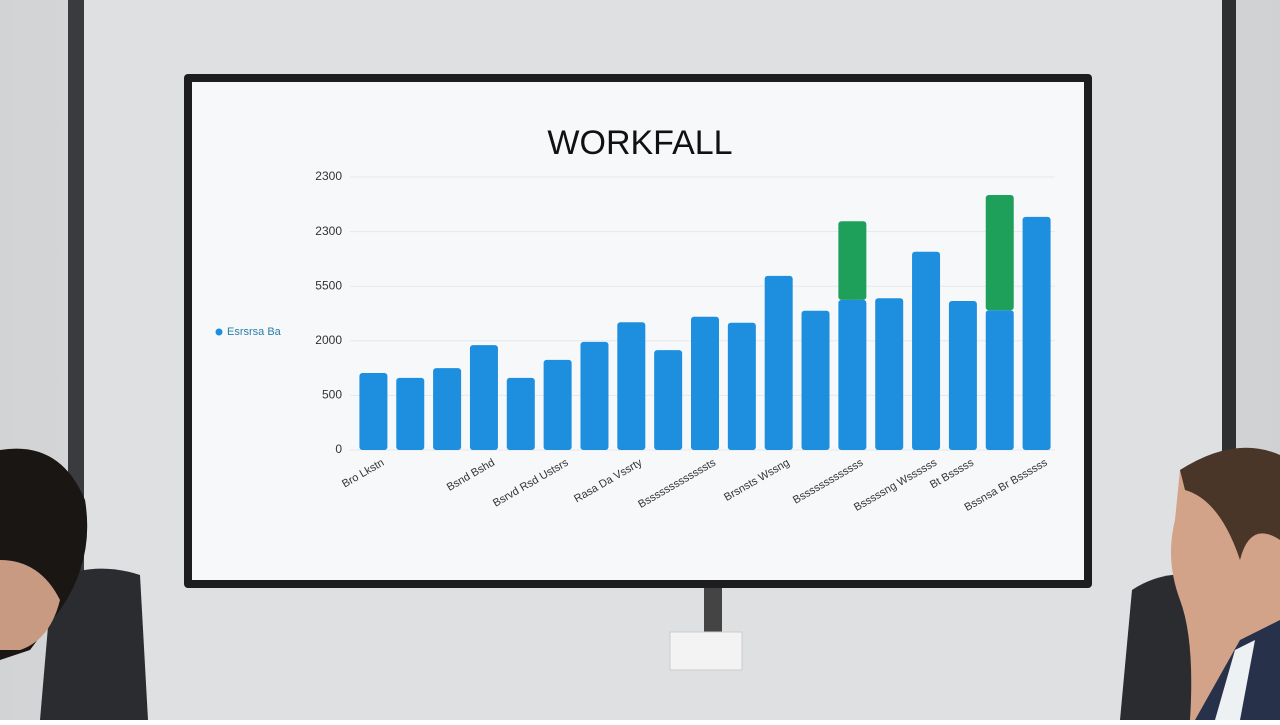  What do you see at coordinates (328, 340) in the screenshot?
I see `y-tick-label: 2000` at bounding box center [328, 340].